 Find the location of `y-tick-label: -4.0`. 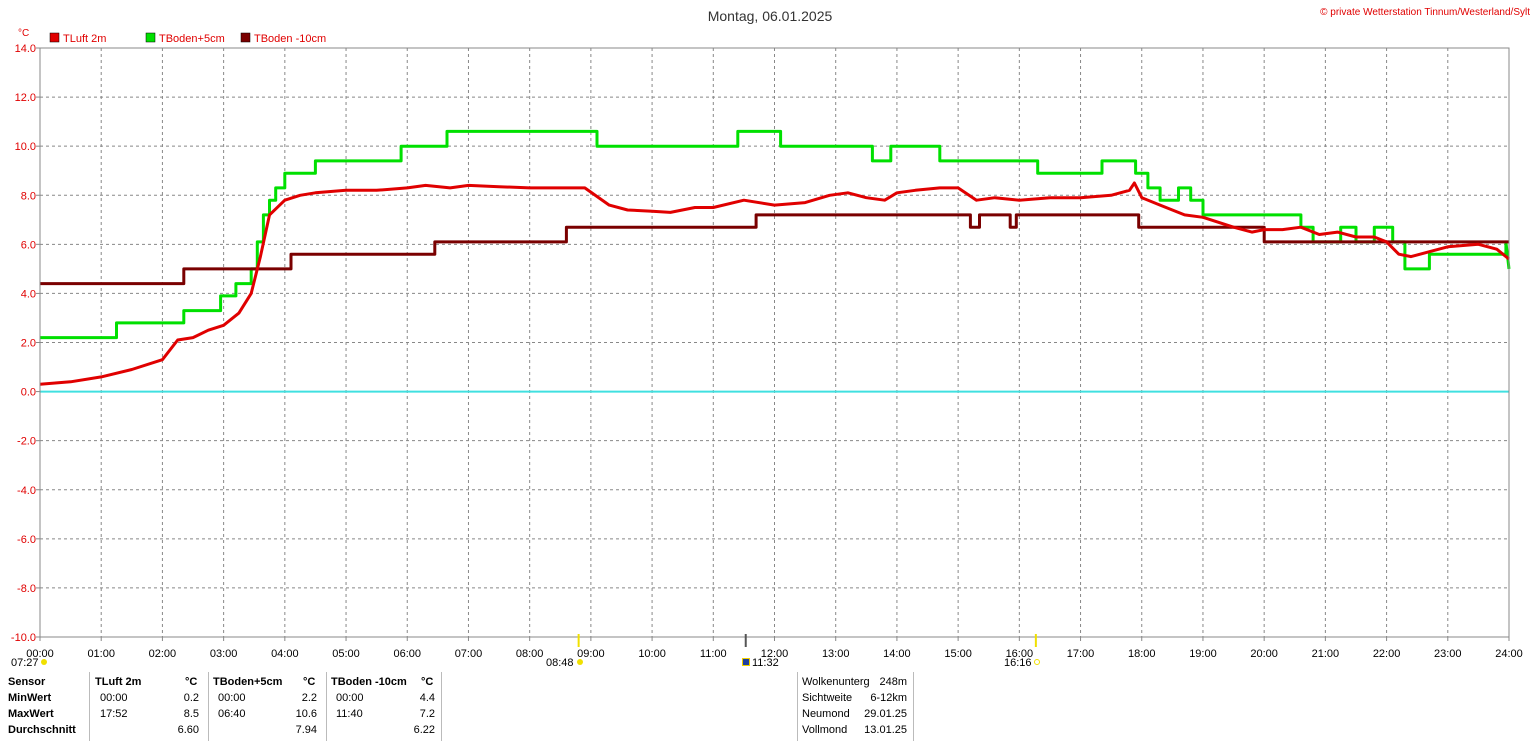

y-tick-label: -4.0 is located at coordinates (26, 491).